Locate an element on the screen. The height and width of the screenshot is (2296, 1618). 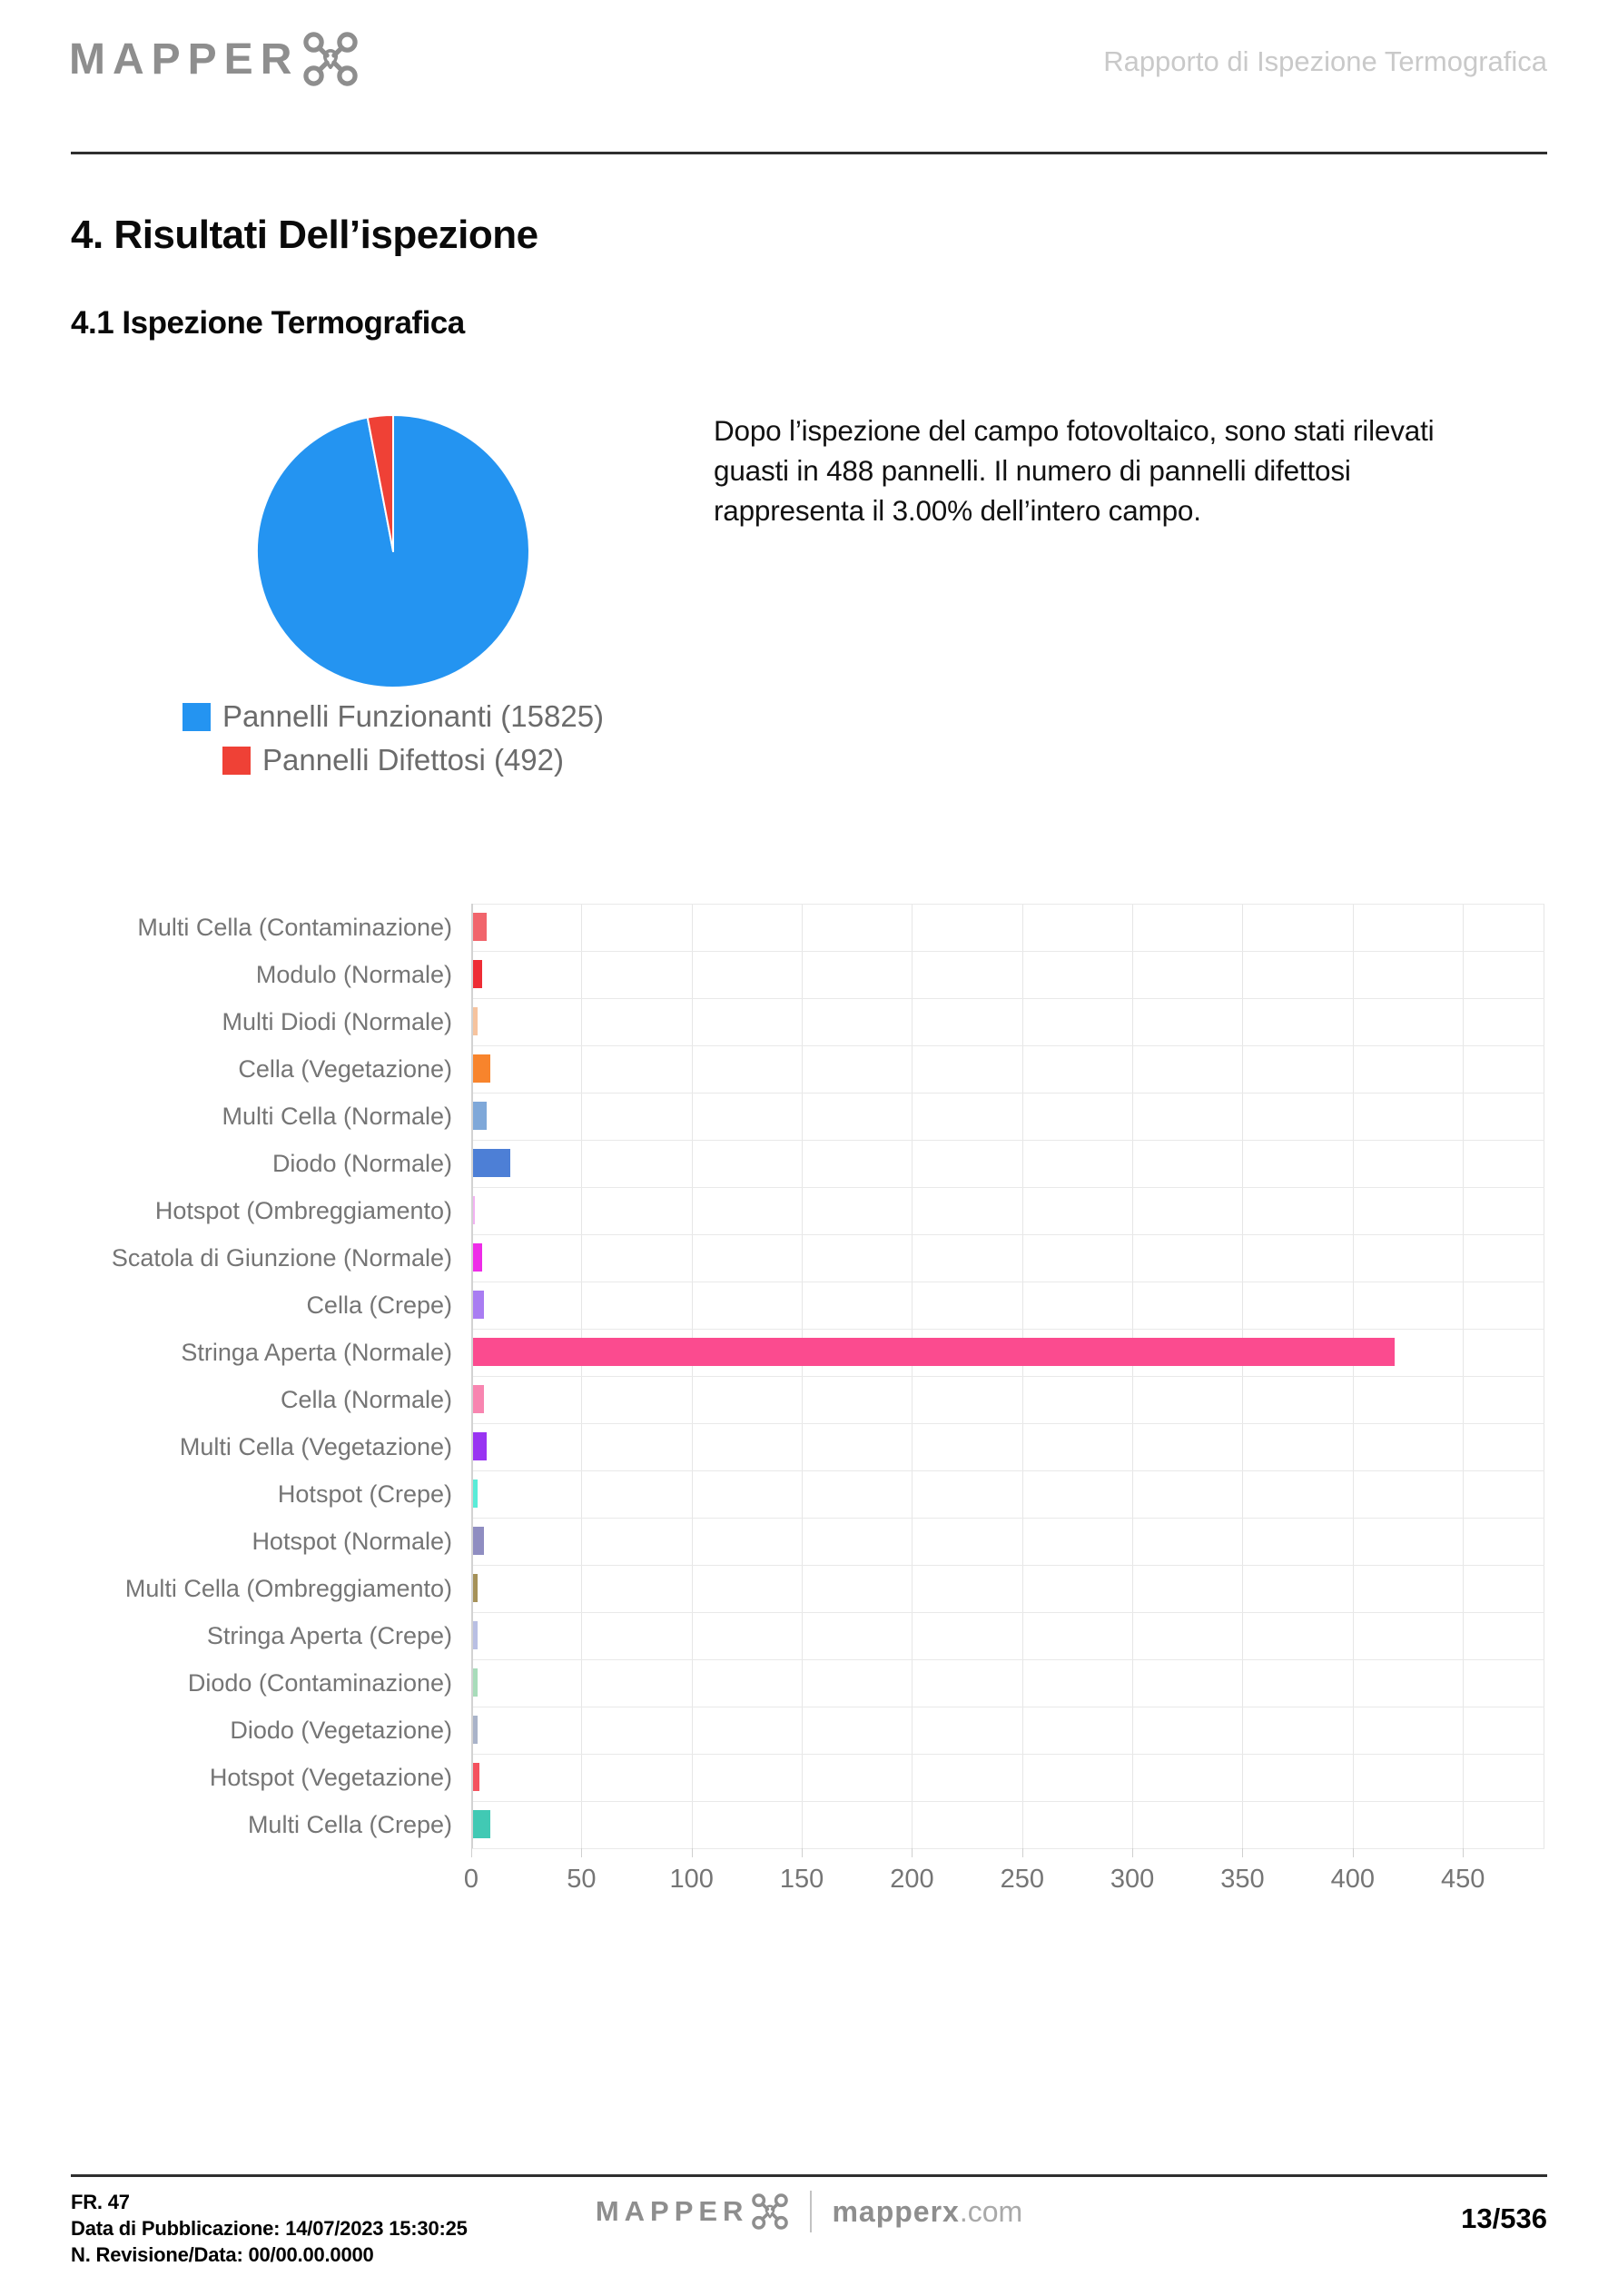
bar-category-label: Hotspot (Crepe) is located at coordinates (364, 1494).